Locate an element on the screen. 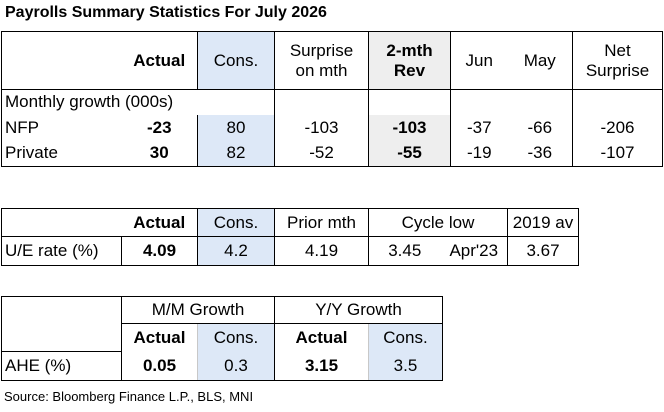 This screenshot has height=412, width=664. ue-cycle-low: 3.45 is located at coordinates (404, 251).